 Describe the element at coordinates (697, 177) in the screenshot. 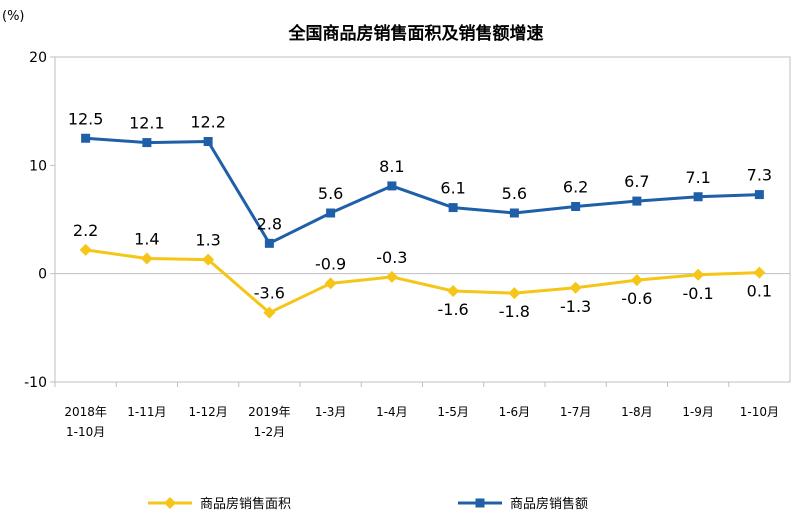

I see `data-label: 7.1` at that location.